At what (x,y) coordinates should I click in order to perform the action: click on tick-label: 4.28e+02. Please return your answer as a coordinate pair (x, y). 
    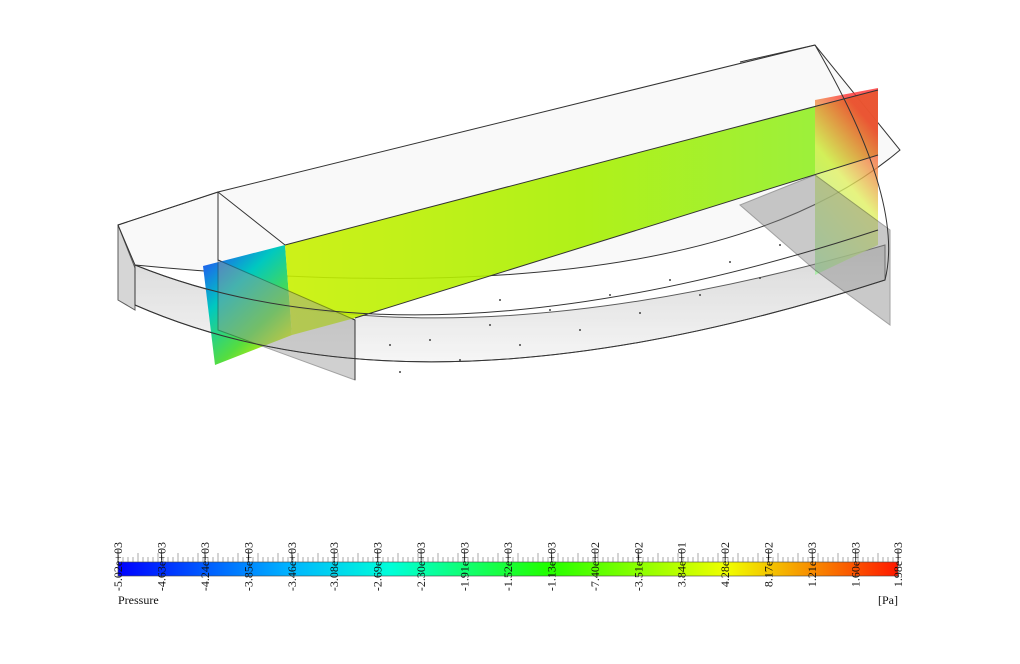
    Looking at the image, I should click on (725, 564).